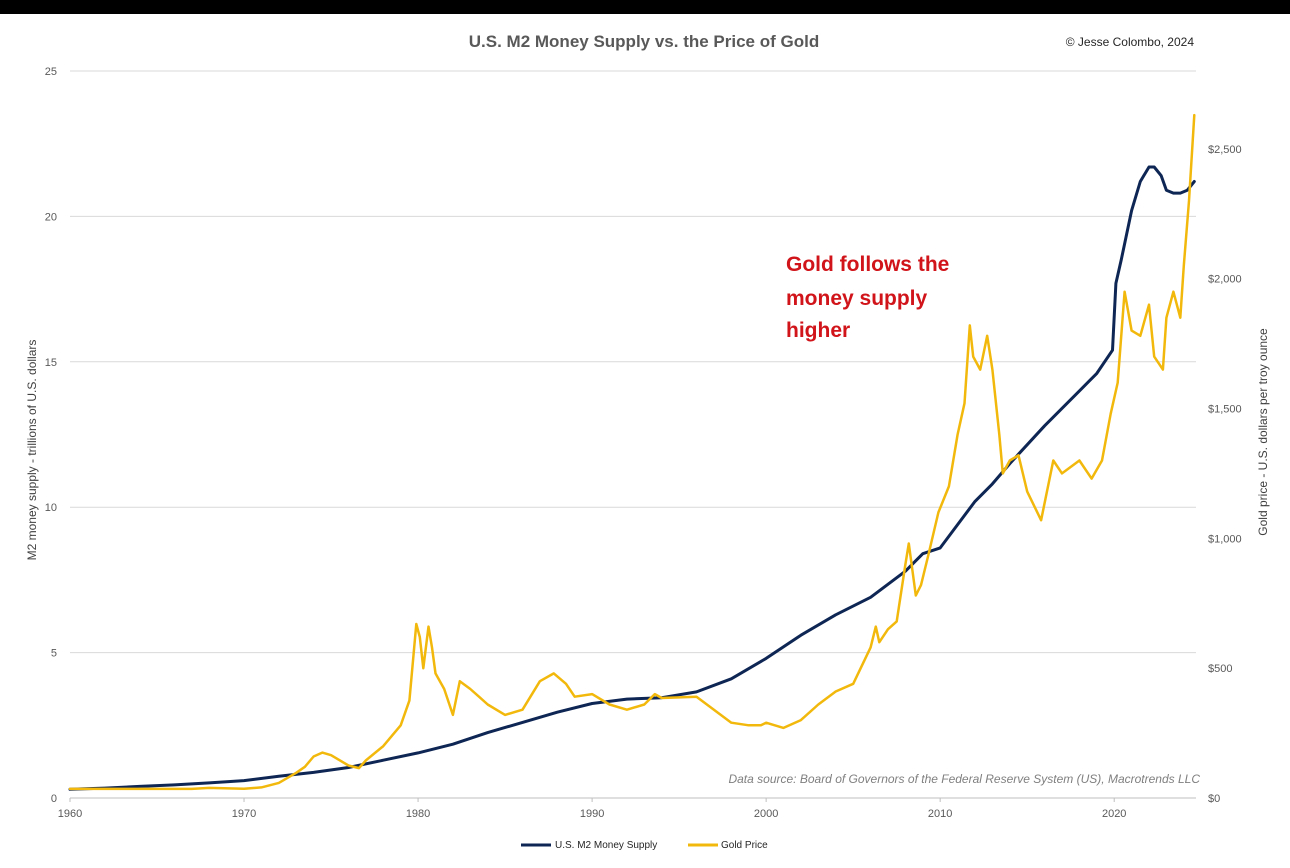 Image resolution: width=1290 pixels, height=868 pixels. I want to click on y2-tick-label: $0, so click(1214, 799).